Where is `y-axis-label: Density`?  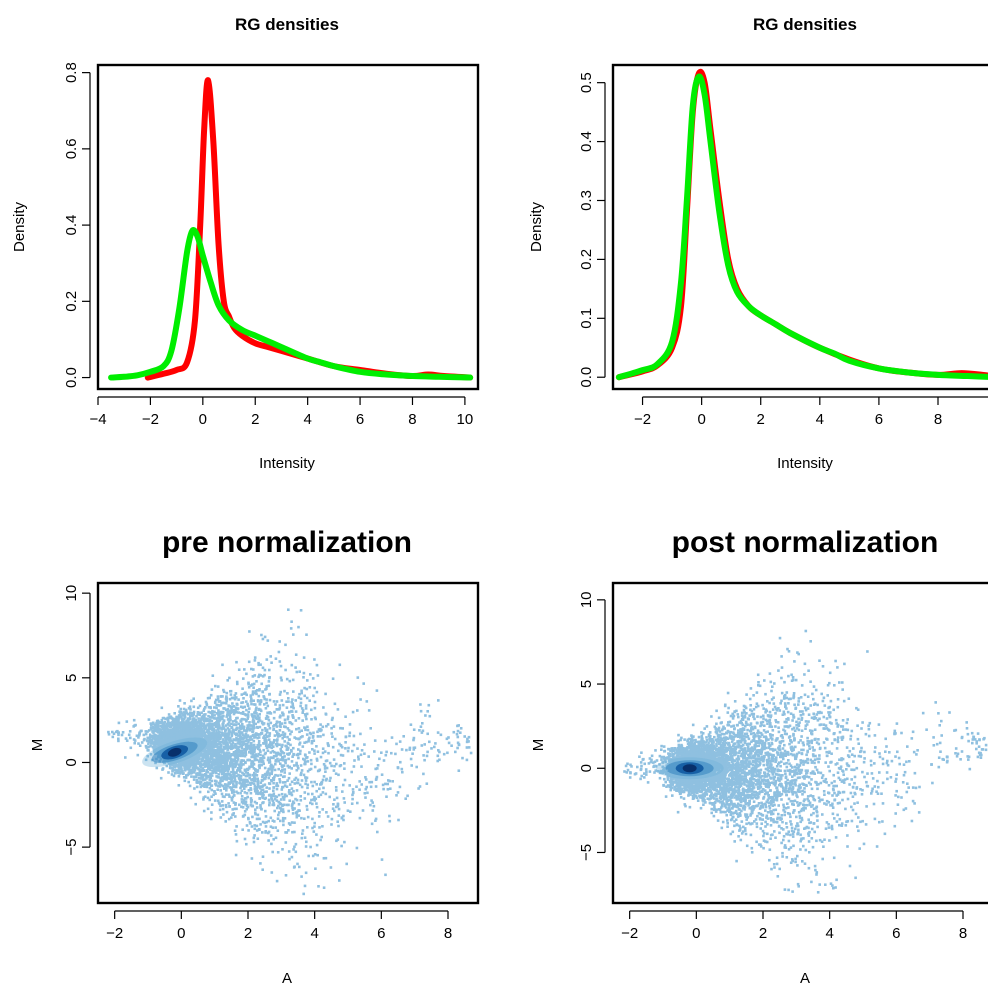 y-axis-label: Density is located at coordinates (536, 226).